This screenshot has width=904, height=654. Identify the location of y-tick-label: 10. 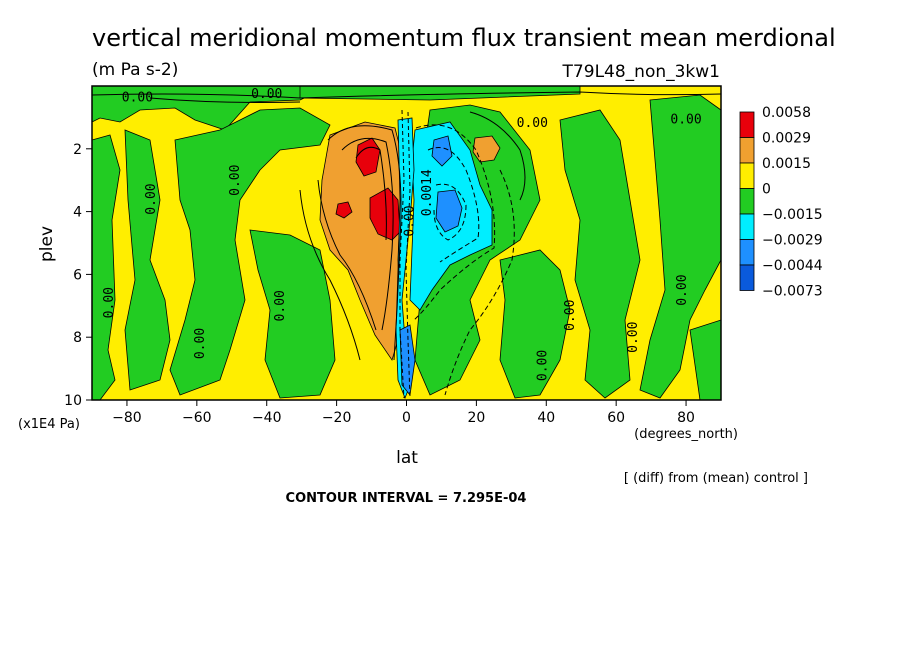
(73, 401).